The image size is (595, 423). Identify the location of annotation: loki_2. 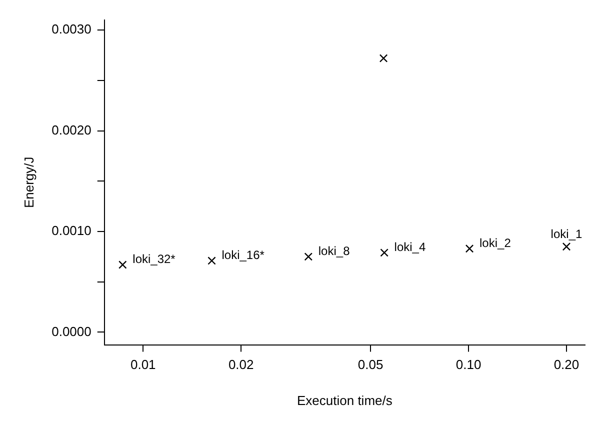
(496, 243).